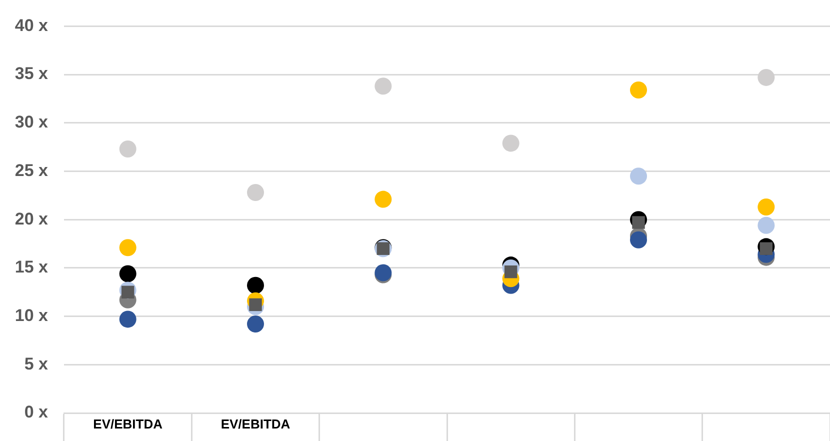  I want to click on y-tick-label: 20 x, so click(31, 218).